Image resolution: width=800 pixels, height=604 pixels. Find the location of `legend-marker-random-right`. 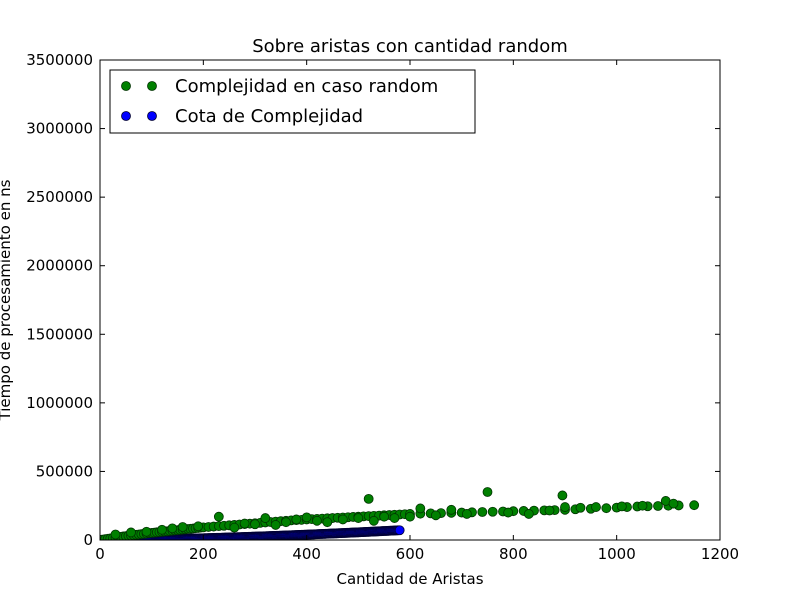

legend-marker-random-right is located at coordinates (152, 86).